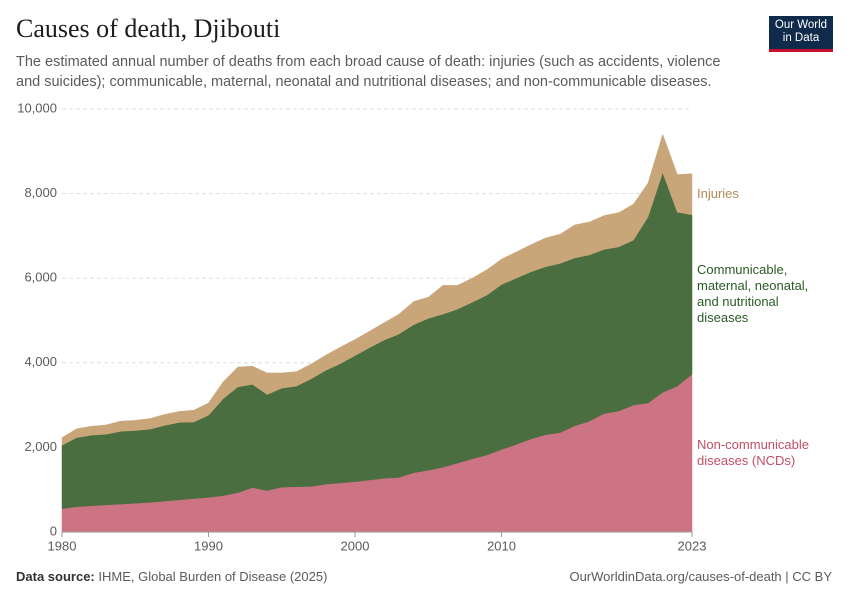 The width and height of the screenshot is (850, 600). What do you see at coordinates (40, 446) in the screenshot?
I see `y-tick-label: 2,000` at bounding box center [40, 446].